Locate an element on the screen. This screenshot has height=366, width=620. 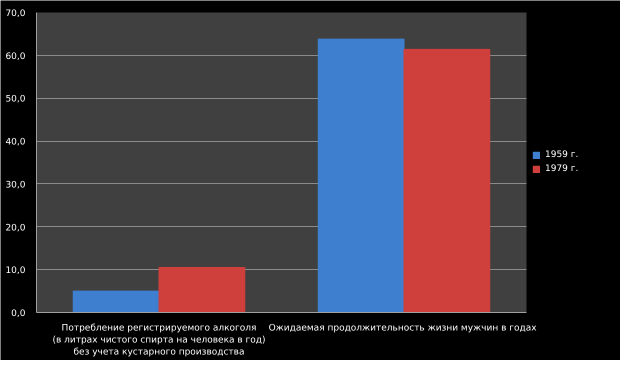
legend-label: 1979 г. is located at coordinates (561, 169).